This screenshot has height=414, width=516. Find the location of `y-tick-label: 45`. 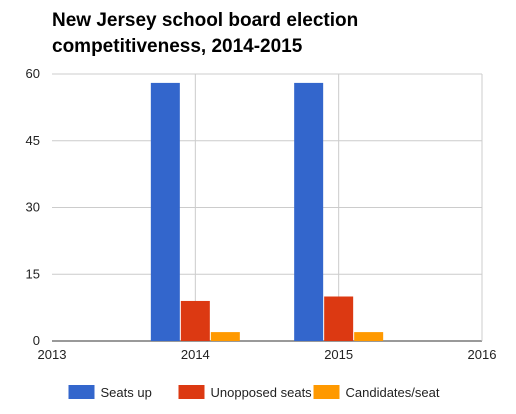

y-tick-label: 45 is located at coordinates (33, 140).